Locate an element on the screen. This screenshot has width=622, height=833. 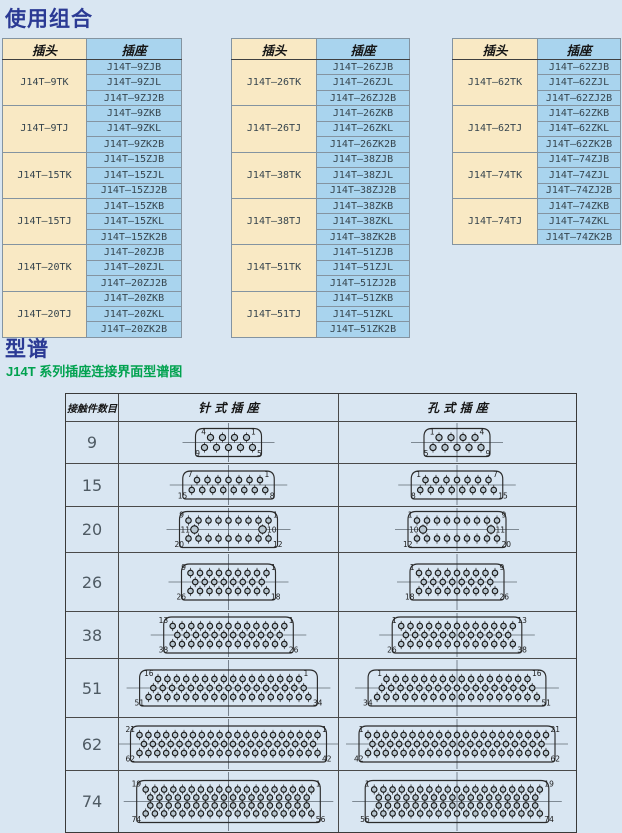
socket-cell: J14T—38ZJL is located at coordinates (363, 175).